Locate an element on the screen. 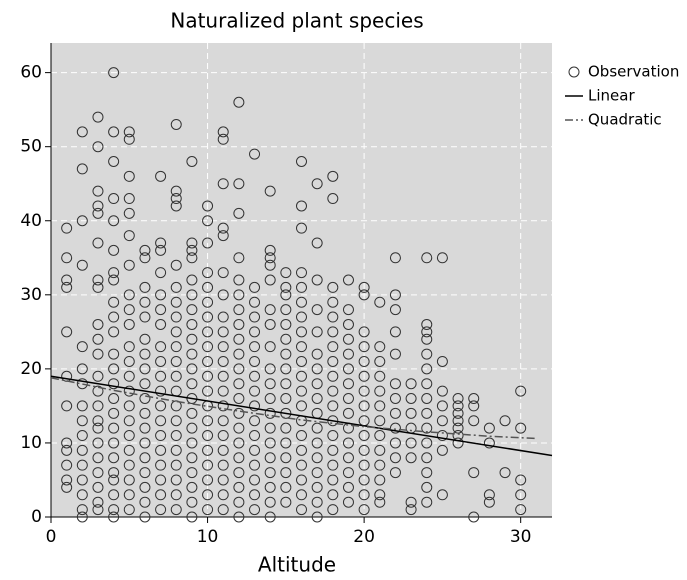 This screenshot has width=687, height=580. x-axis-label: Altitude is located at coordinates (297, 565).